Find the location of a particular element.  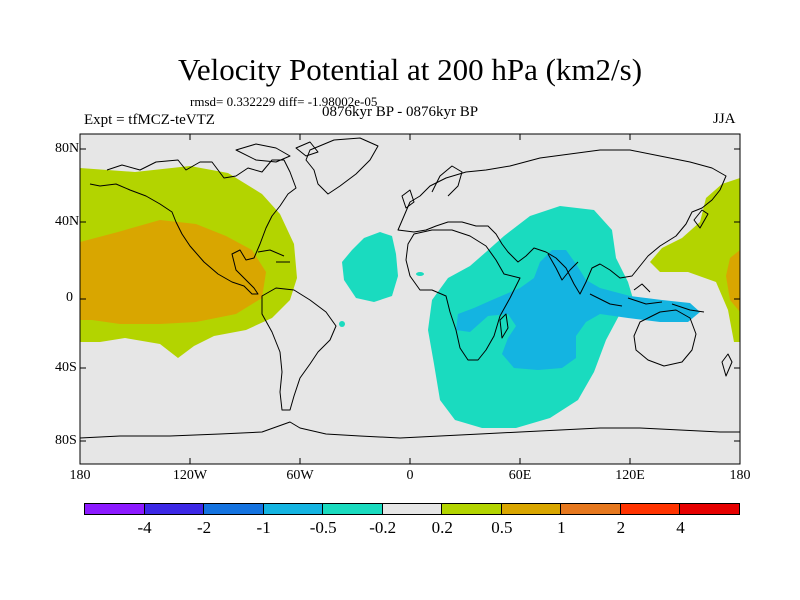

negative-anomaly-africa-small is located at coordinates (420, 274).